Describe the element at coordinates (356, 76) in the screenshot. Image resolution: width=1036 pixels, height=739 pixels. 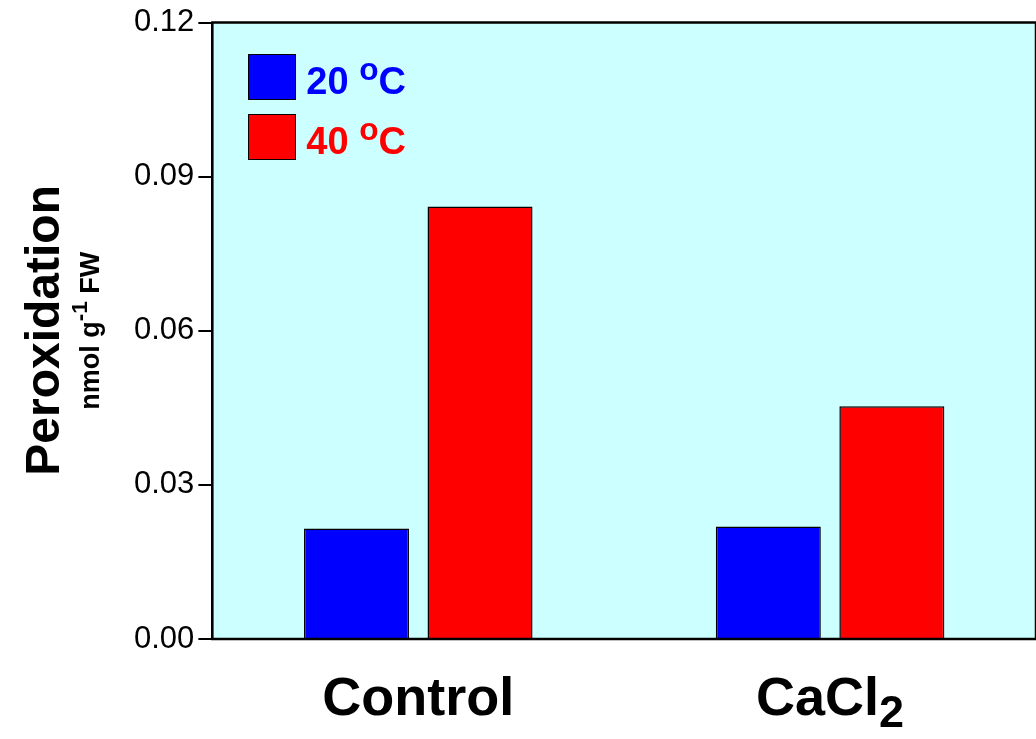
I see `legend-label: 20 $^{o}$C` at that location.